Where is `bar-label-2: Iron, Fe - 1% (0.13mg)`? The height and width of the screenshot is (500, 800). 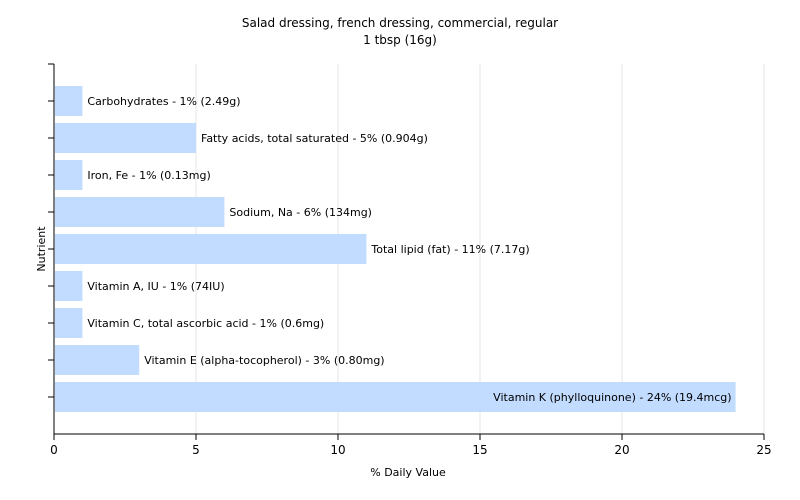
bar-label-2: Iron, Fe - 1% (0.13mg) is located at coordinates (148, 175).